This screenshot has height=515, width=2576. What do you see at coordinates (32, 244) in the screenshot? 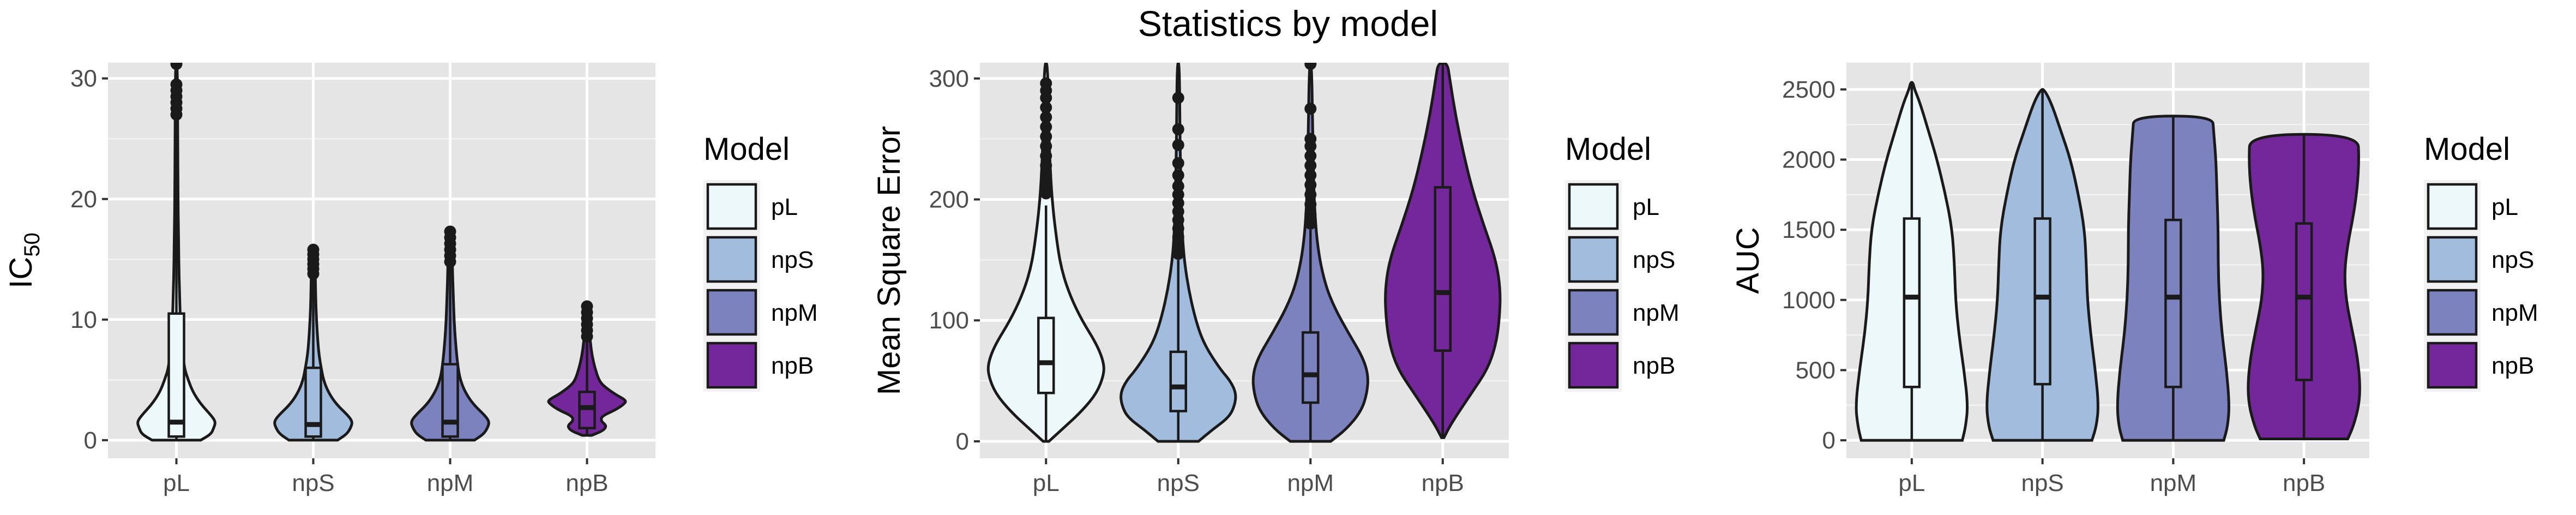
I see `y-axis-title-subscript: 50` at bounding box center [32, 244].